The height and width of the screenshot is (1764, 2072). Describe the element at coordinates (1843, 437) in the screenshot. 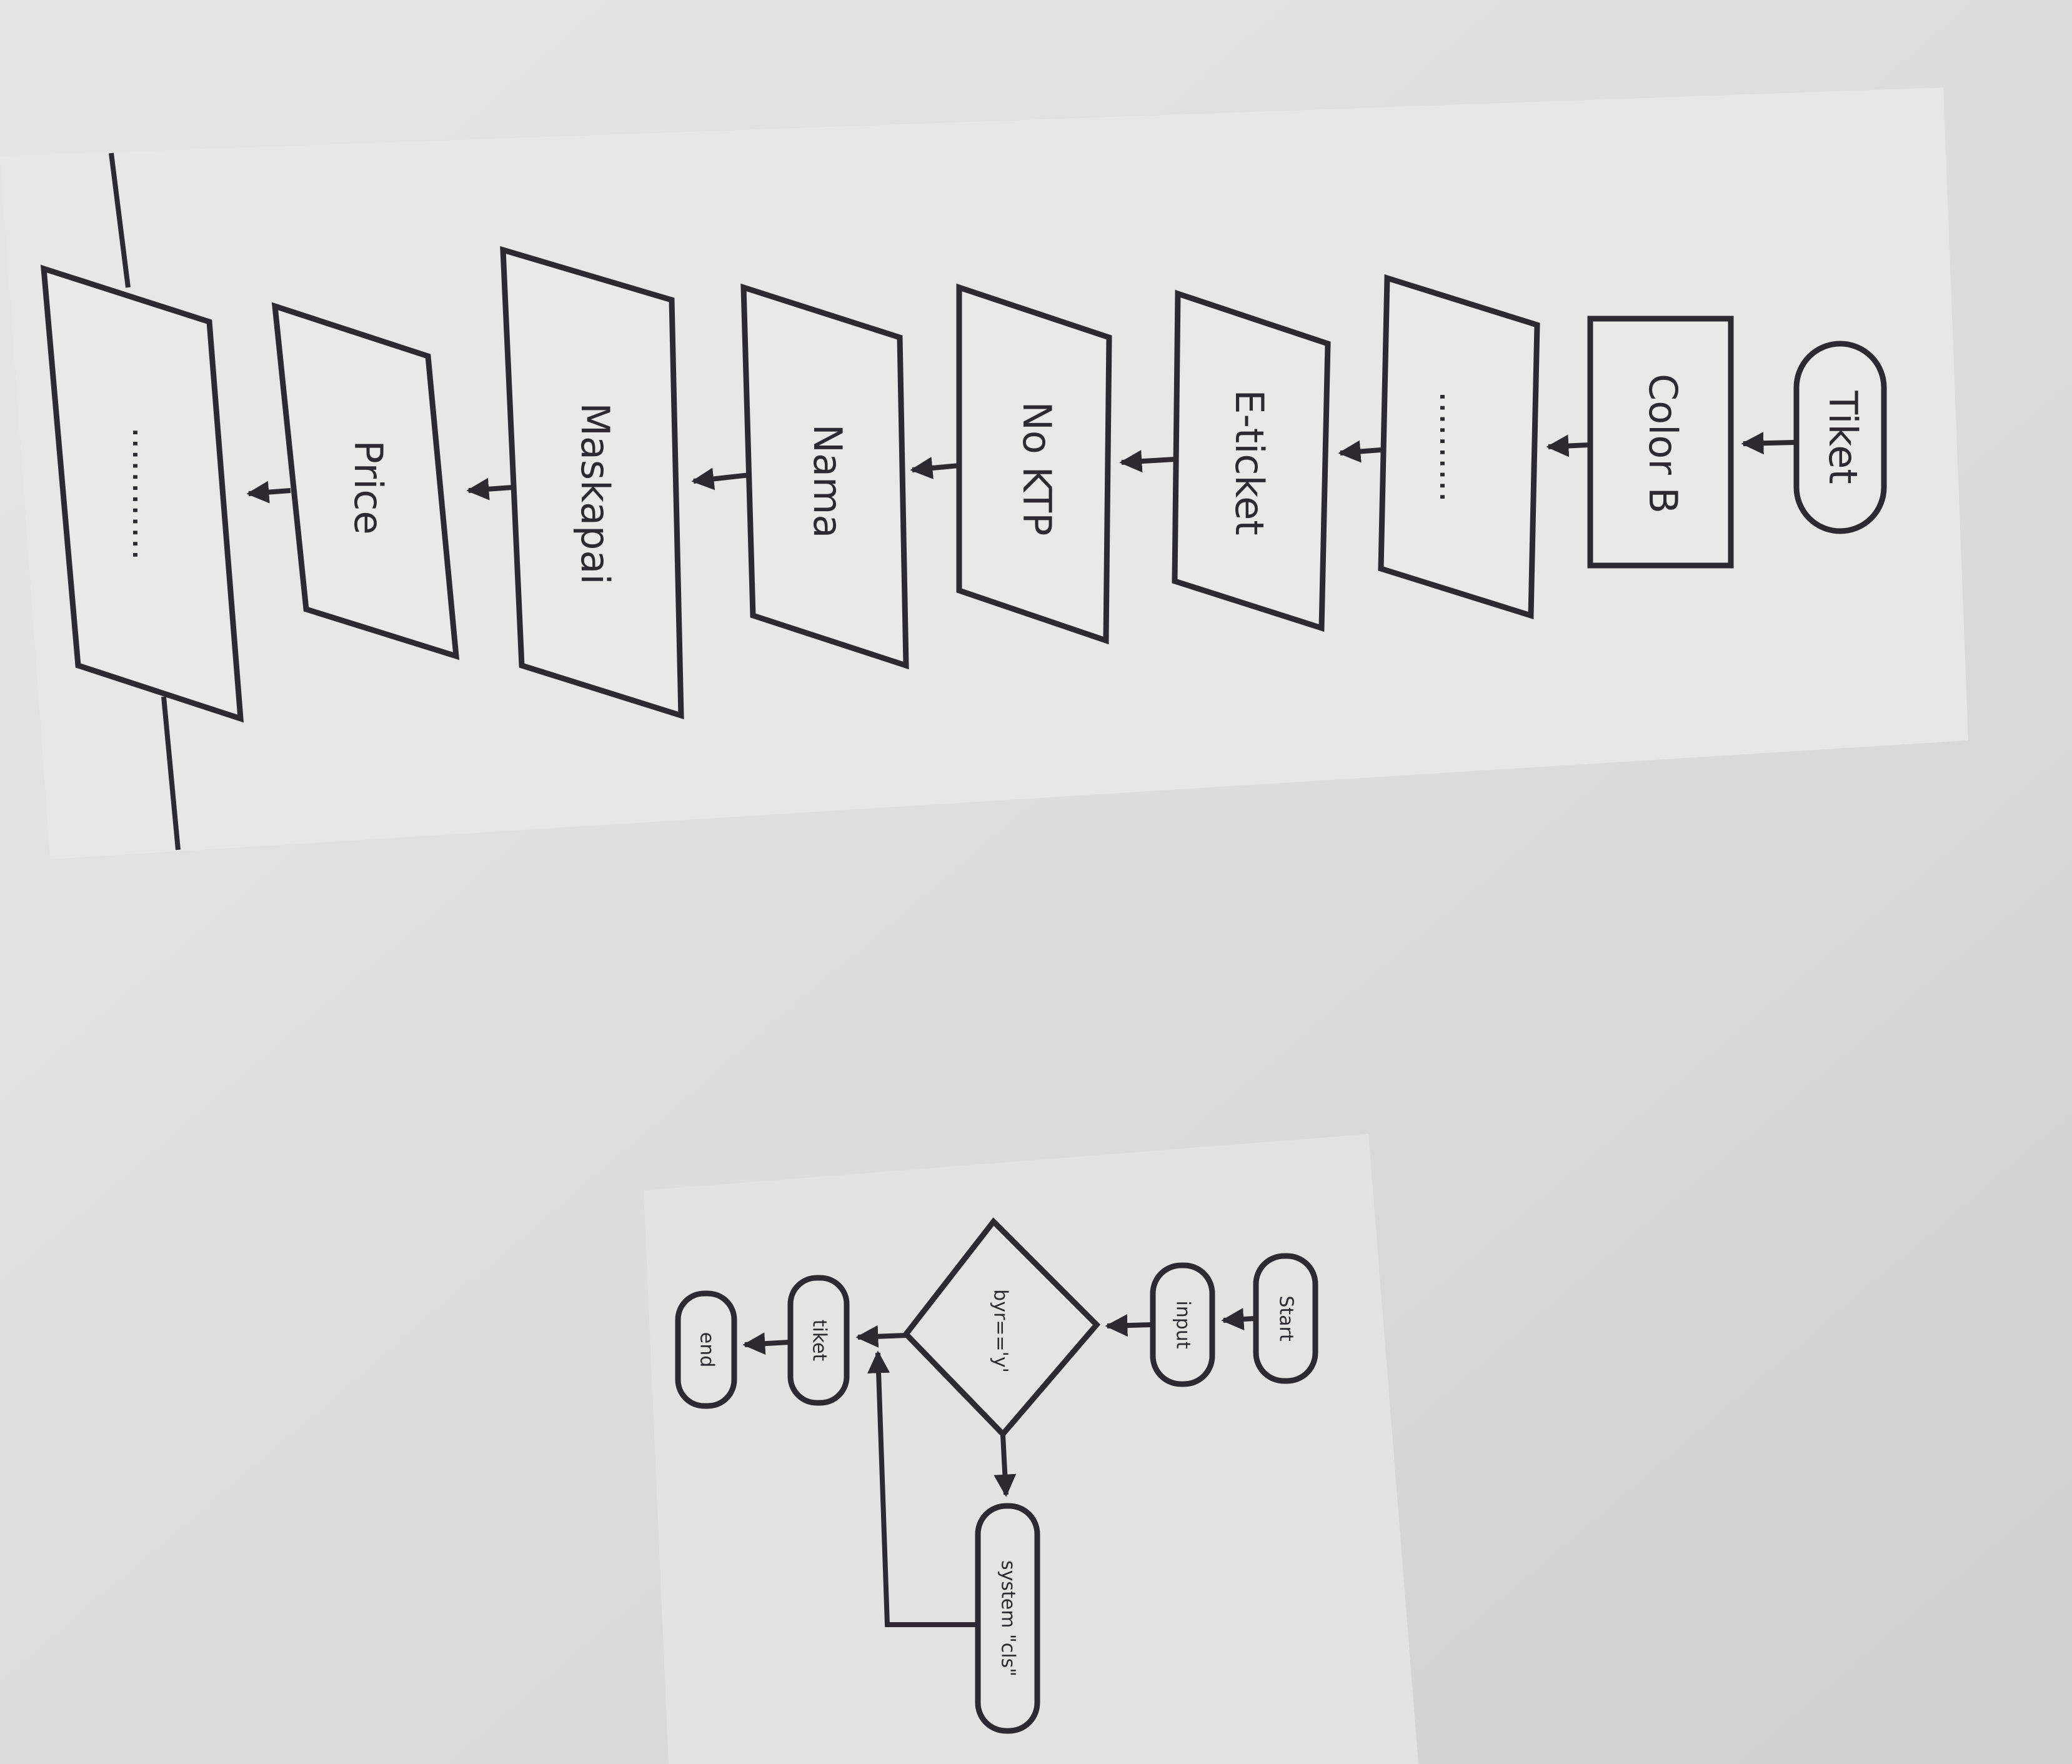

I see `node-tiket-label: Tiket` at that location.